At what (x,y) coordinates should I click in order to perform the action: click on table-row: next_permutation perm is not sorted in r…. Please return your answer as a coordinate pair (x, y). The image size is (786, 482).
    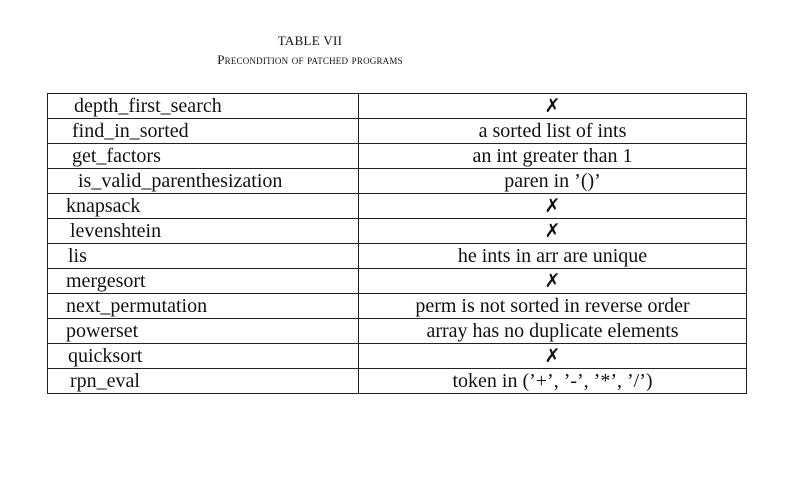
    Looking at the image, I should click on (397, 306).